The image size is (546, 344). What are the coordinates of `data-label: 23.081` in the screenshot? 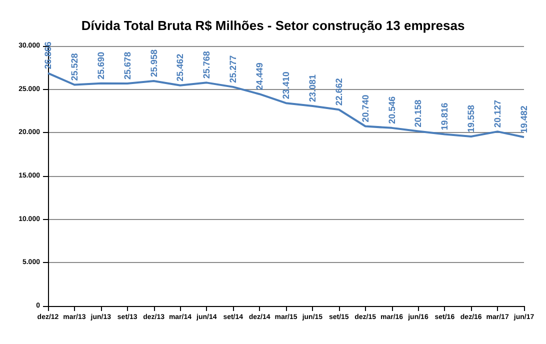 It's located at (312, 88).